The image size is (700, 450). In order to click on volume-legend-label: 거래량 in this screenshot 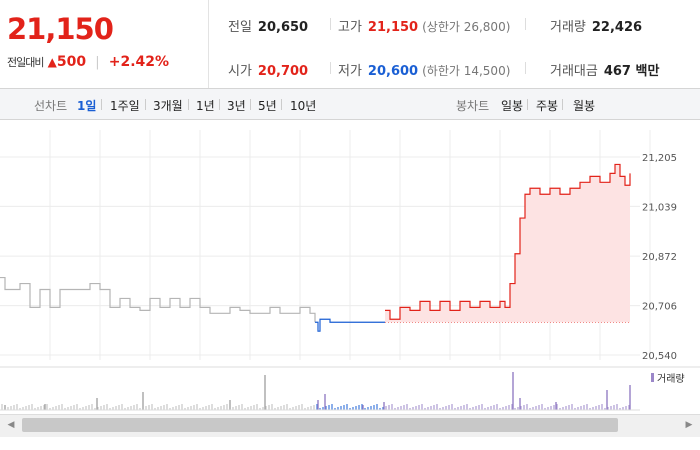, I will do `click(671, 379)`.